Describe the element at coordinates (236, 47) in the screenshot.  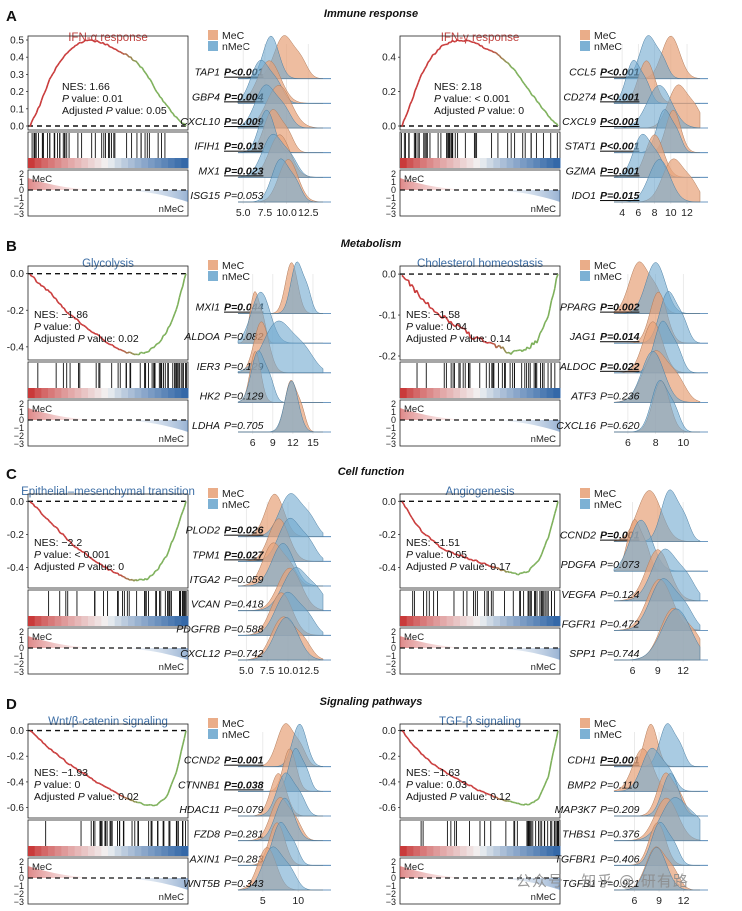
I see `legend-nmec-label: nMeC` at that location.